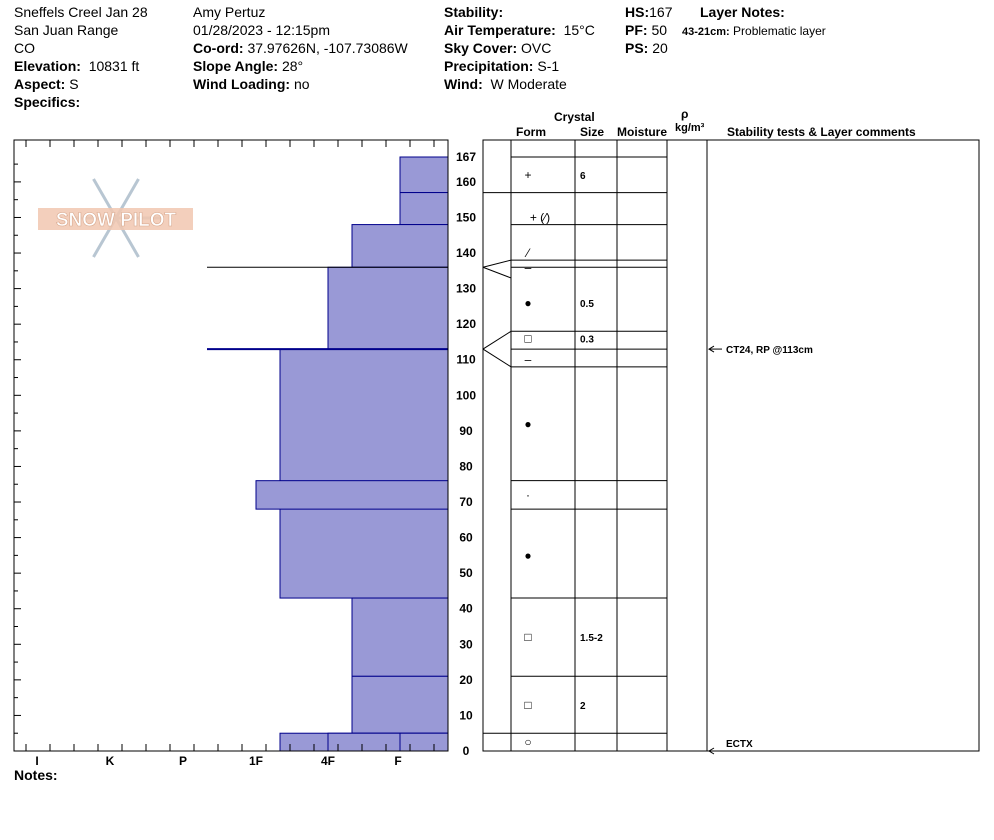  Describe the element at coordinates (583, 176) in the screenshot. I see `crystal-size: 6` at that location.